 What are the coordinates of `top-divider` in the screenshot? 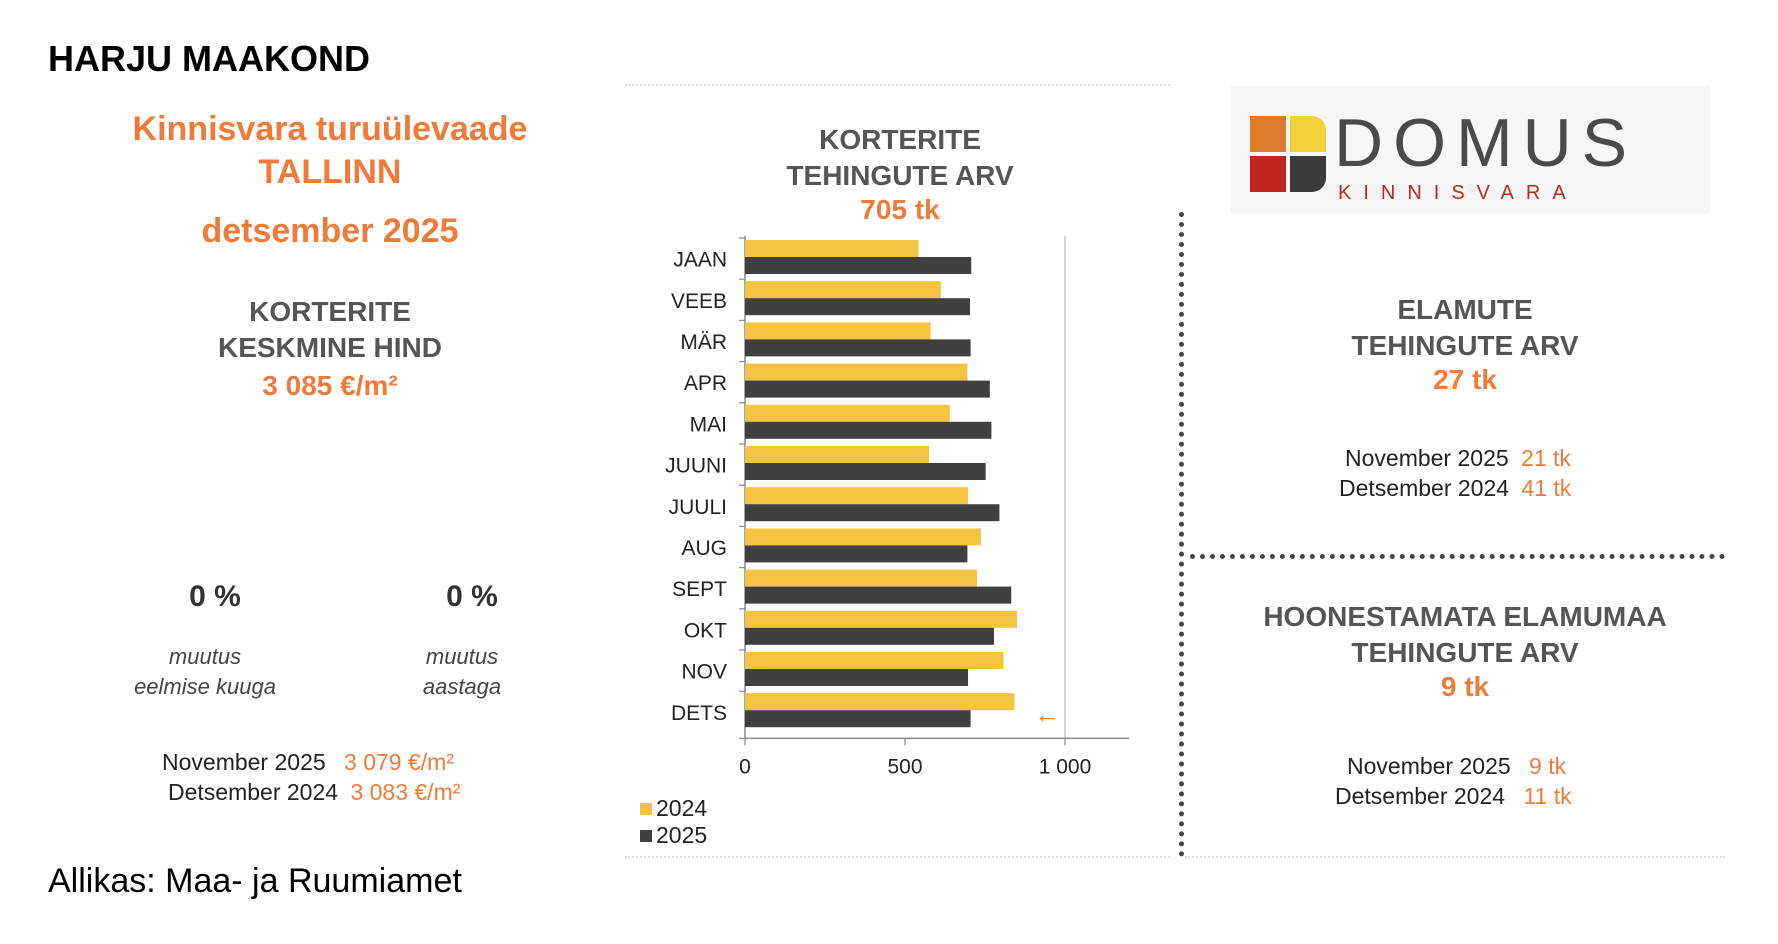 It's located at (897, 85).